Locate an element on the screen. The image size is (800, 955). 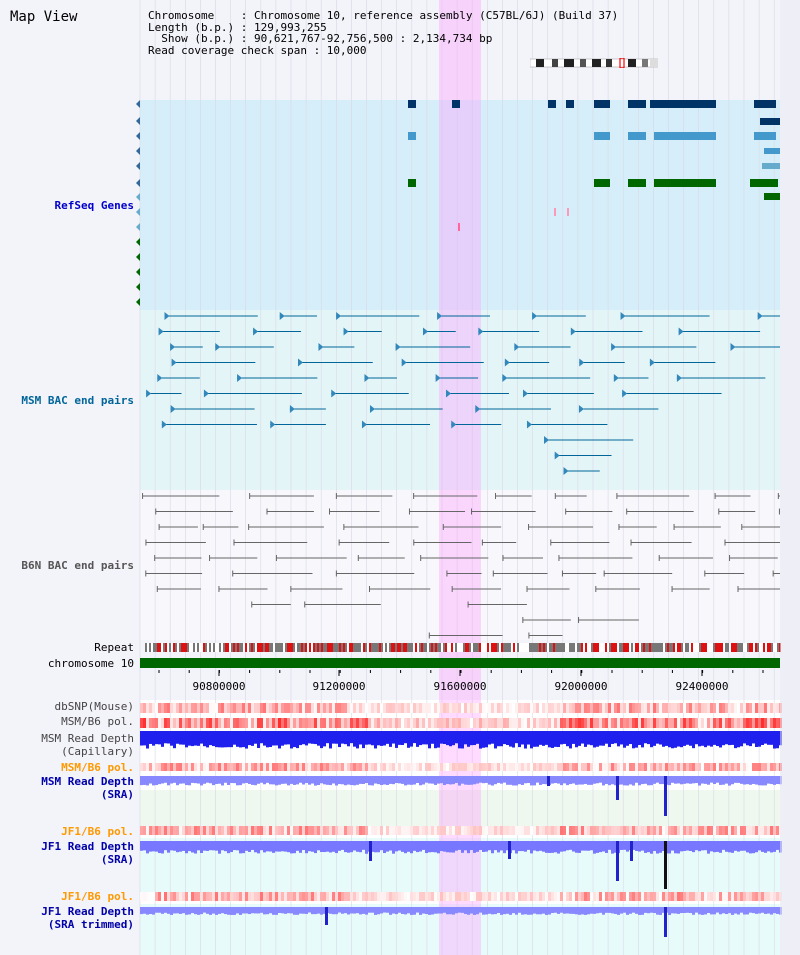
track-label-chromosome: chromosome 10 is located at coordinates (90, 663).